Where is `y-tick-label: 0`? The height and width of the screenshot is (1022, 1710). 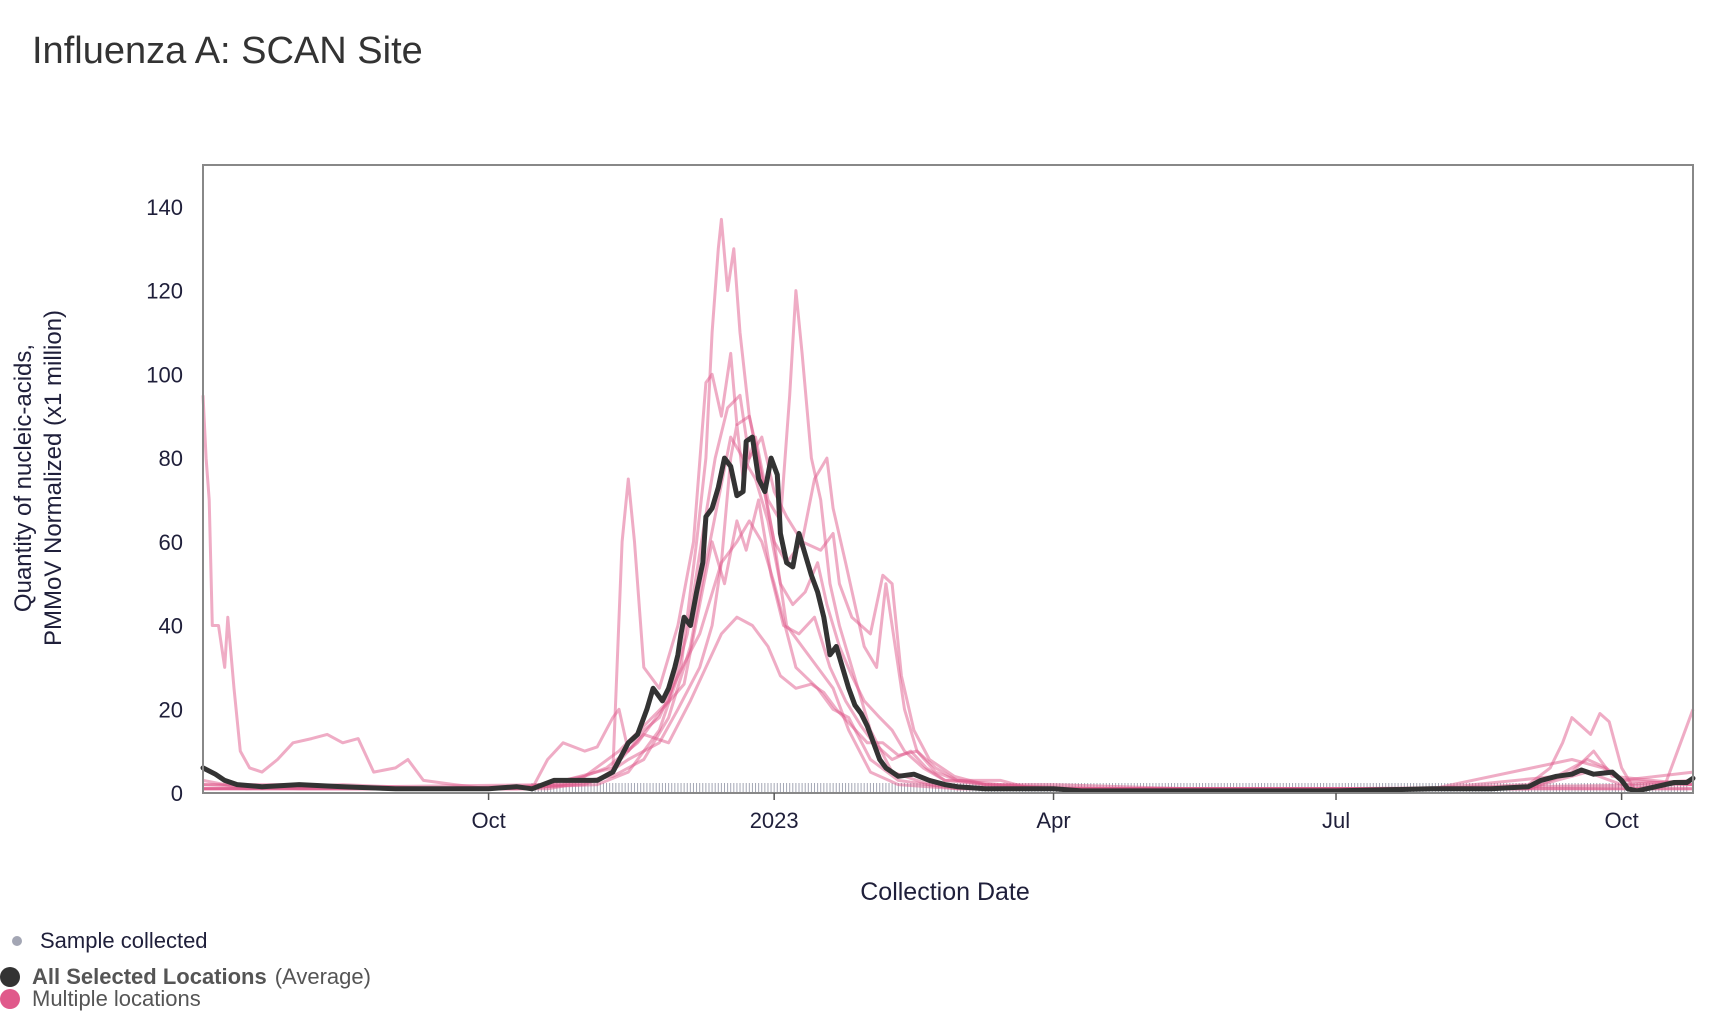 y-tick-label: 0 is located at coordinates (177, 793).